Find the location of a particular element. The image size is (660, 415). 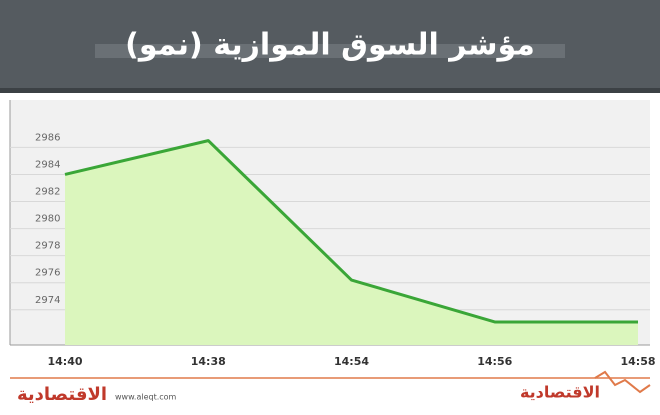

x-tick-label: 14:54 is located at coordinates (351, 361).